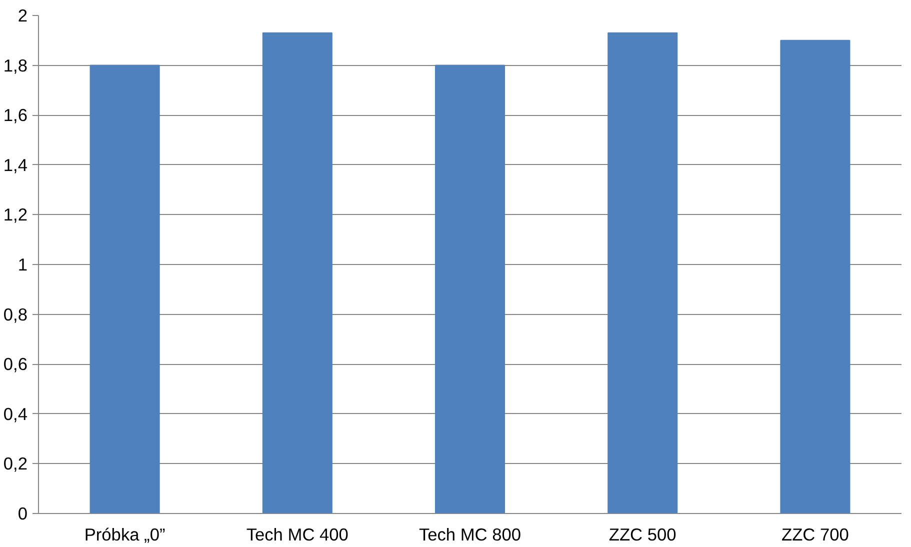  I want to click on x-tick-label: ZZC 700, so click(815, 534).